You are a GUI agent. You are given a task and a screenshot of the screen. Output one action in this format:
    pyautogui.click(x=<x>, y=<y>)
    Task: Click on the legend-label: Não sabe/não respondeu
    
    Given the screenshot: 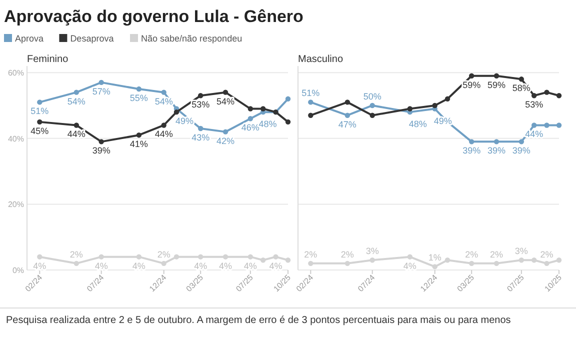 What is the action you would take?
    pyautogui.click(x=191, y=39)
    